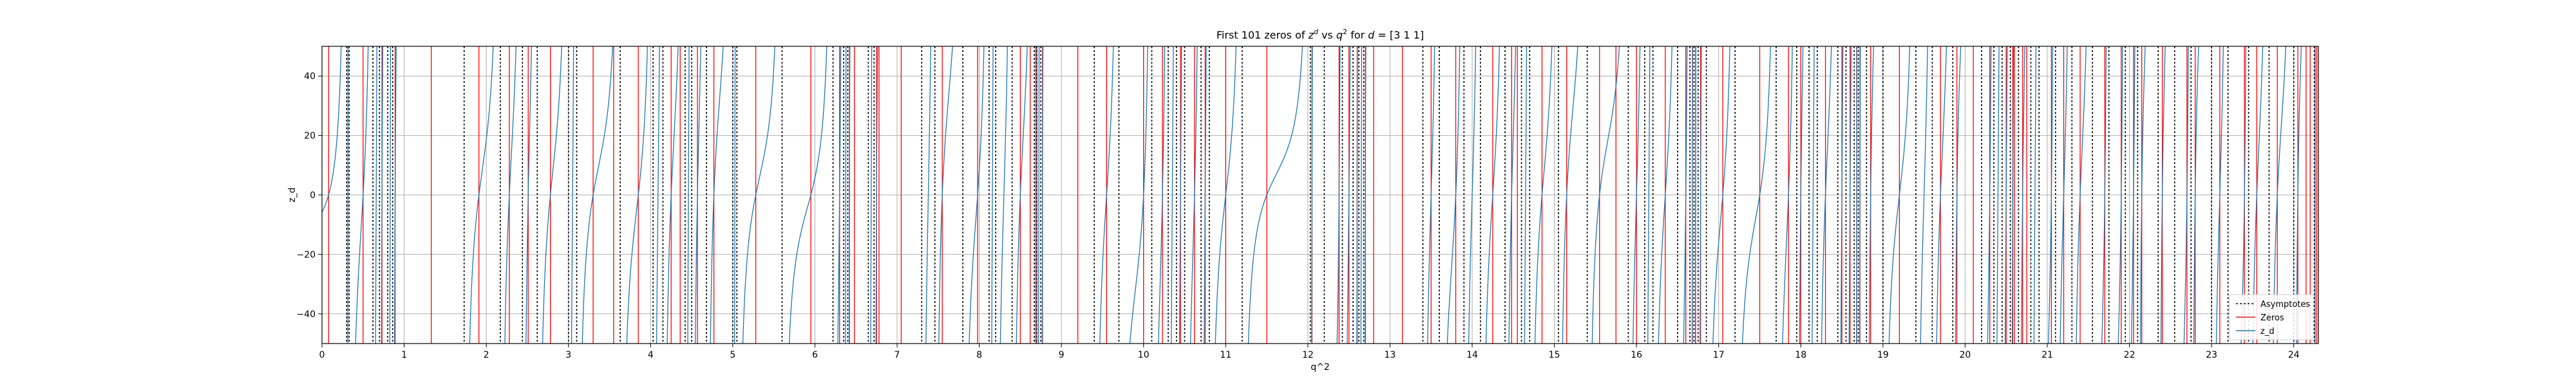 This screenshot has width=2576, height=386. What do you see at coordinates (1390, 355) in the screenshot?
I see `x-tick-label: 13` at bounding box center [1390, 355].